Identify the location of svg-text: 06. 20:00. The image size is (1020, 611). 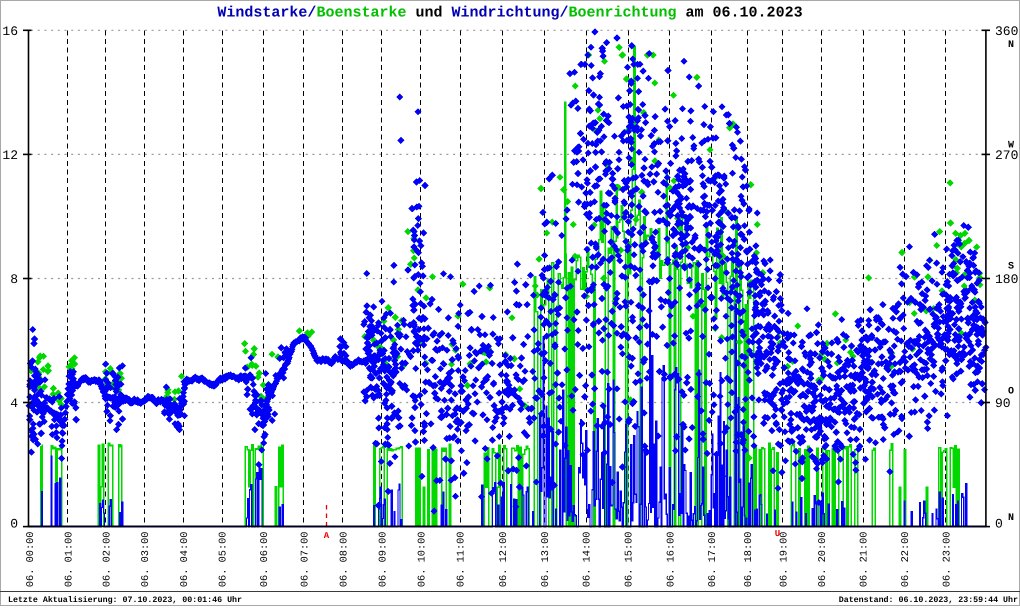
(823, 560).